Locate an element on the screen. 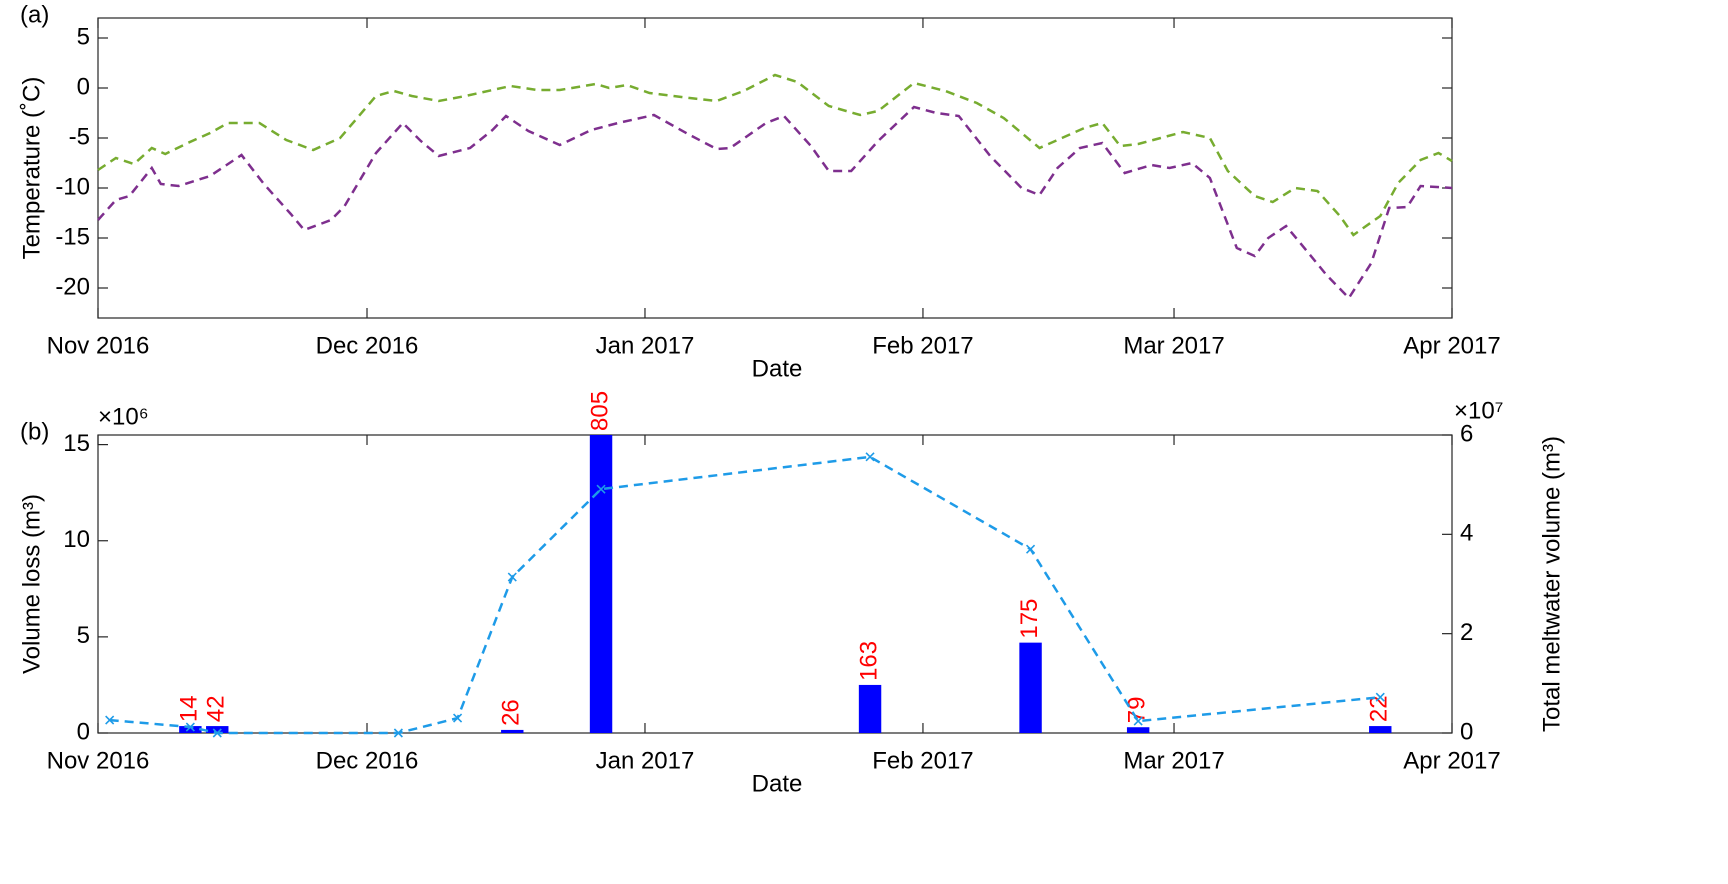 The height and width of the screenshot is (884, 1728). bar-label: 14 is located at coordinates (189, 708).